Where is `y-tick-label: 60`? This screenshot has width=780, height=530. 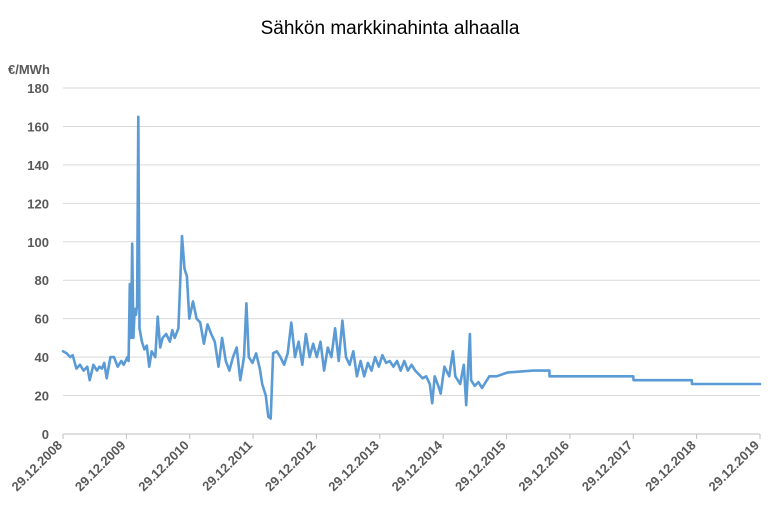
y-tick-label: 60 is located at coordinates (42, 319).